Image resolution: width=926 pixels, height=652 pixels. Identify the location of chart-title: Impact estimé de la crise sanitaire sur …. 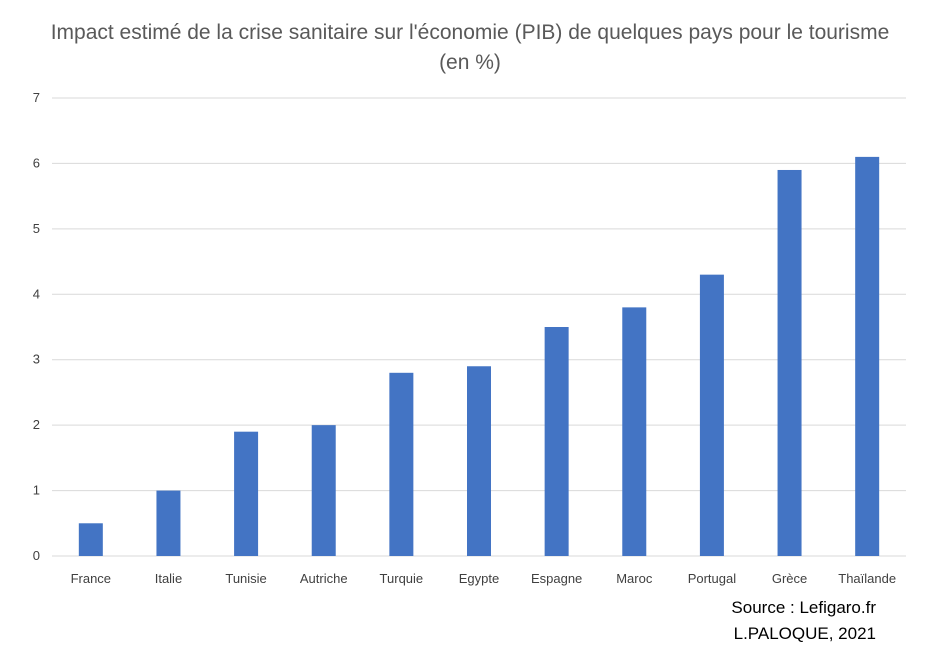
(470, 47).